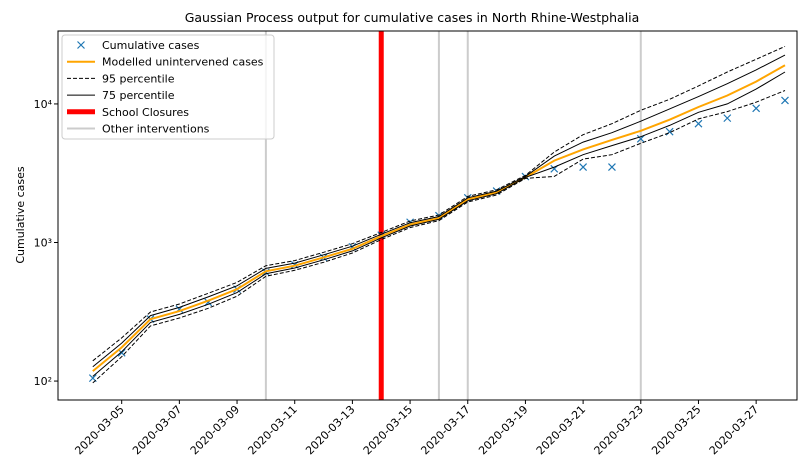 The image size is (805, 463). What do you see at coordinates (43, 242) in the screenshot?
I see `y-tick-label: 10³` at bounding box center [43, 242].